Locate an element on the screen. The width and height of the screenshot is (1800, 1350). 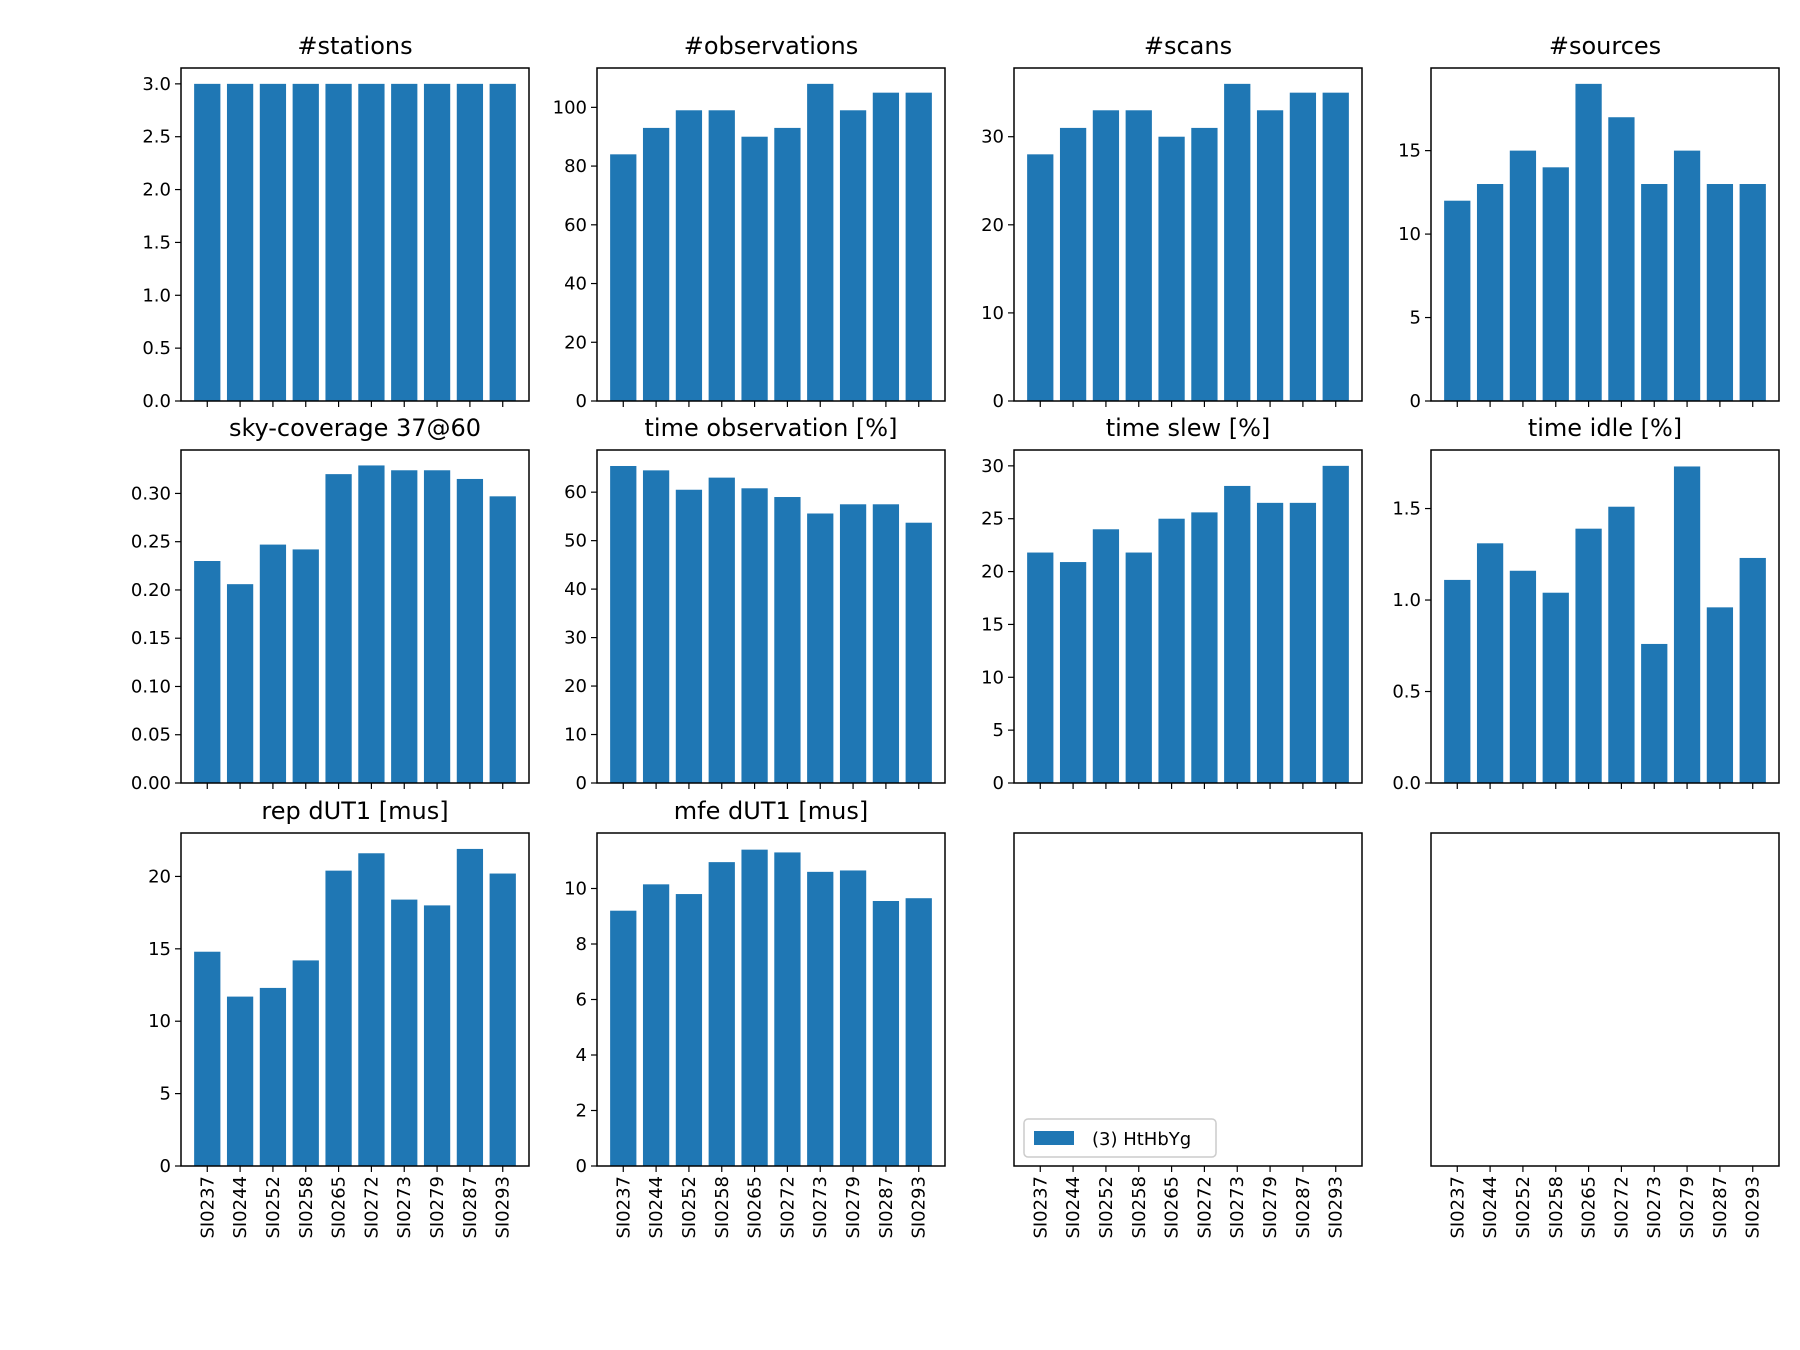
subplot-3: #scans 0 10 20 30 is located at coordinates (1172, 222).